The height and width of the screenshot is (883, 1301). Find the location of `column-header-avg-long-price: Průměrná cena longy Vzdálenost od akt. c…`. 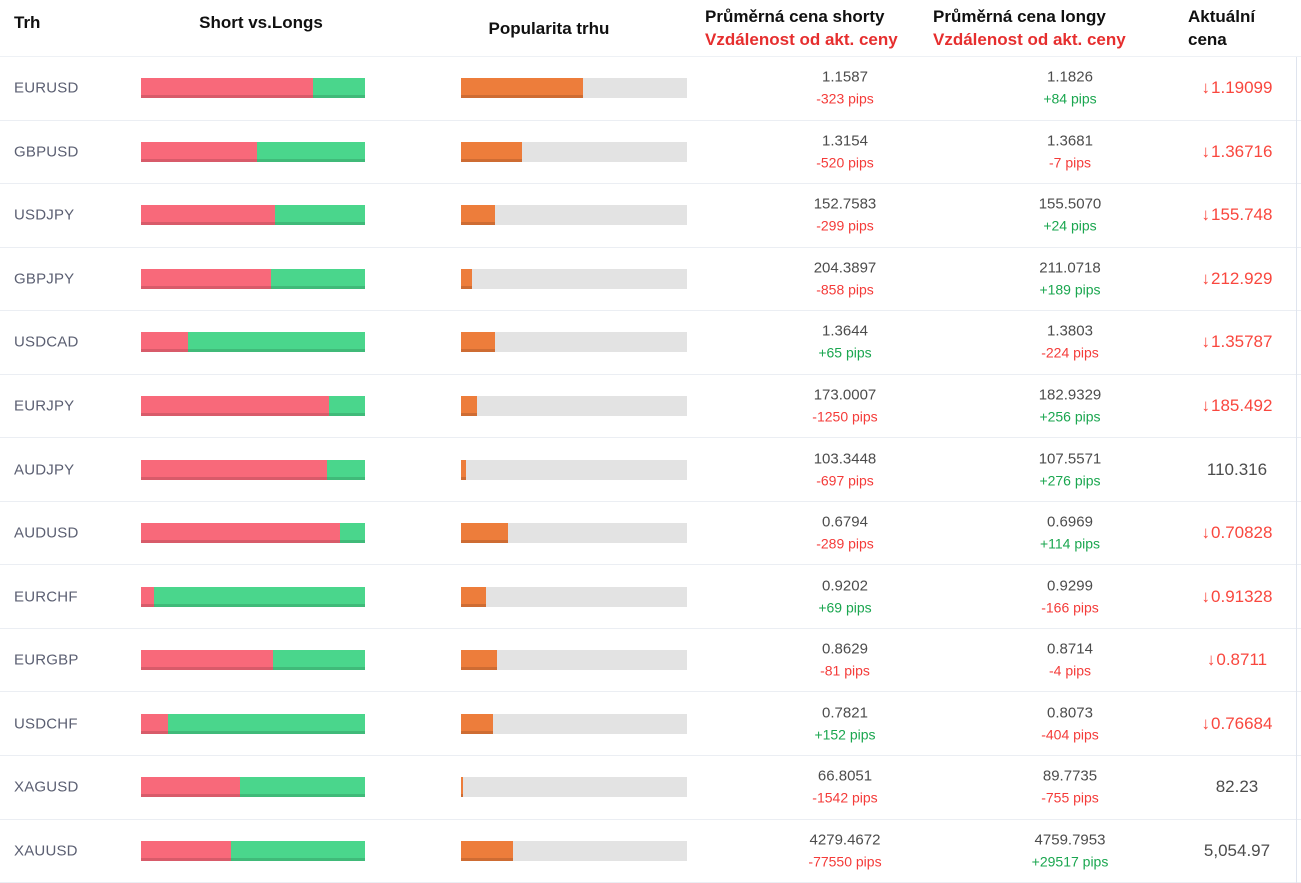

column-header-avg-long-price: Průměrná cena longy Vzdálenost od akt. c… is located at coordinates (1029, 28).